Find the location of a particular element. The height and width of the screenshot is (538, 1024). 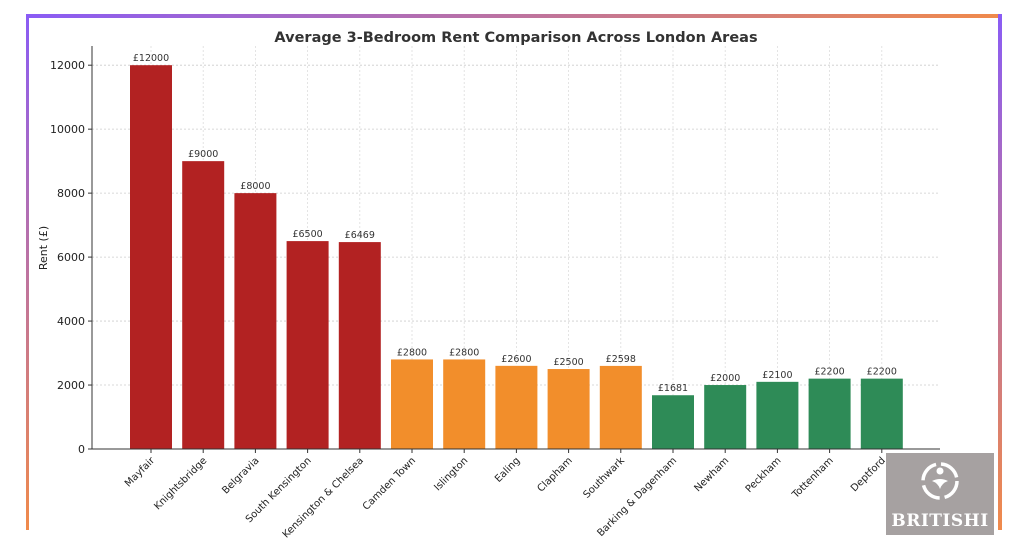

y-tick-label: 10000 is located at coordinates (67, 129).